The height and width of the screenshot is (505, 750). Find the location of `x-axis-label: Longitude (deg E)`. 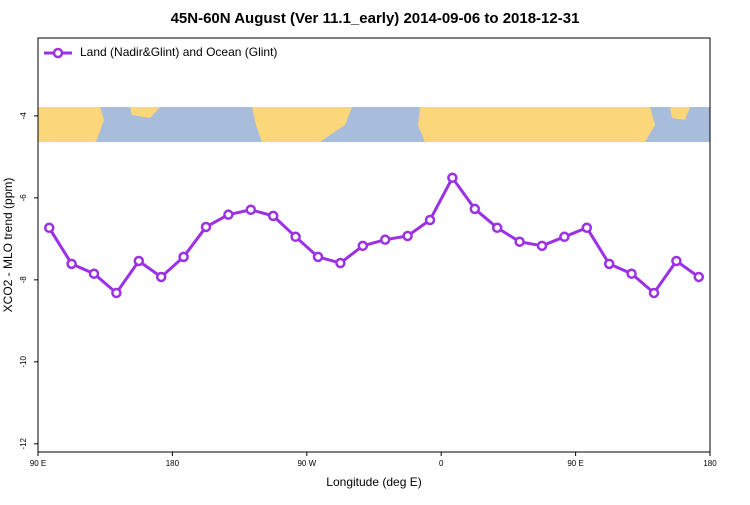

x-axis-label: Longitude (deg E) is located at coordinates (373, 482).